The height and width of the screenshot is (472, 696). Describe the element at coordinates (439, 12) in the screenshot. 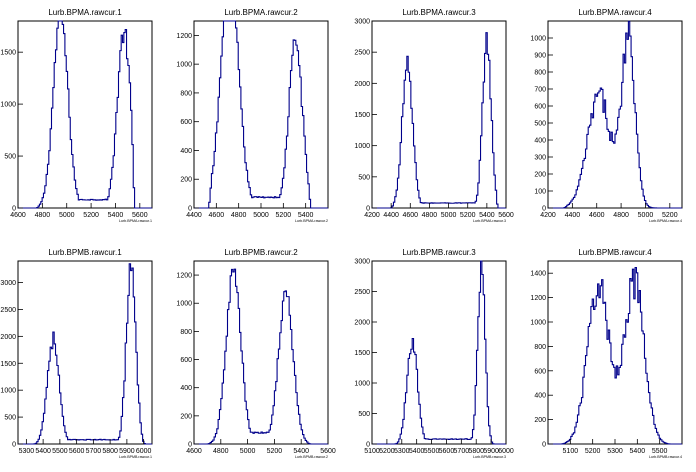

I see `plot-title: Lurb.BPMA.rawcur.3` at that location.